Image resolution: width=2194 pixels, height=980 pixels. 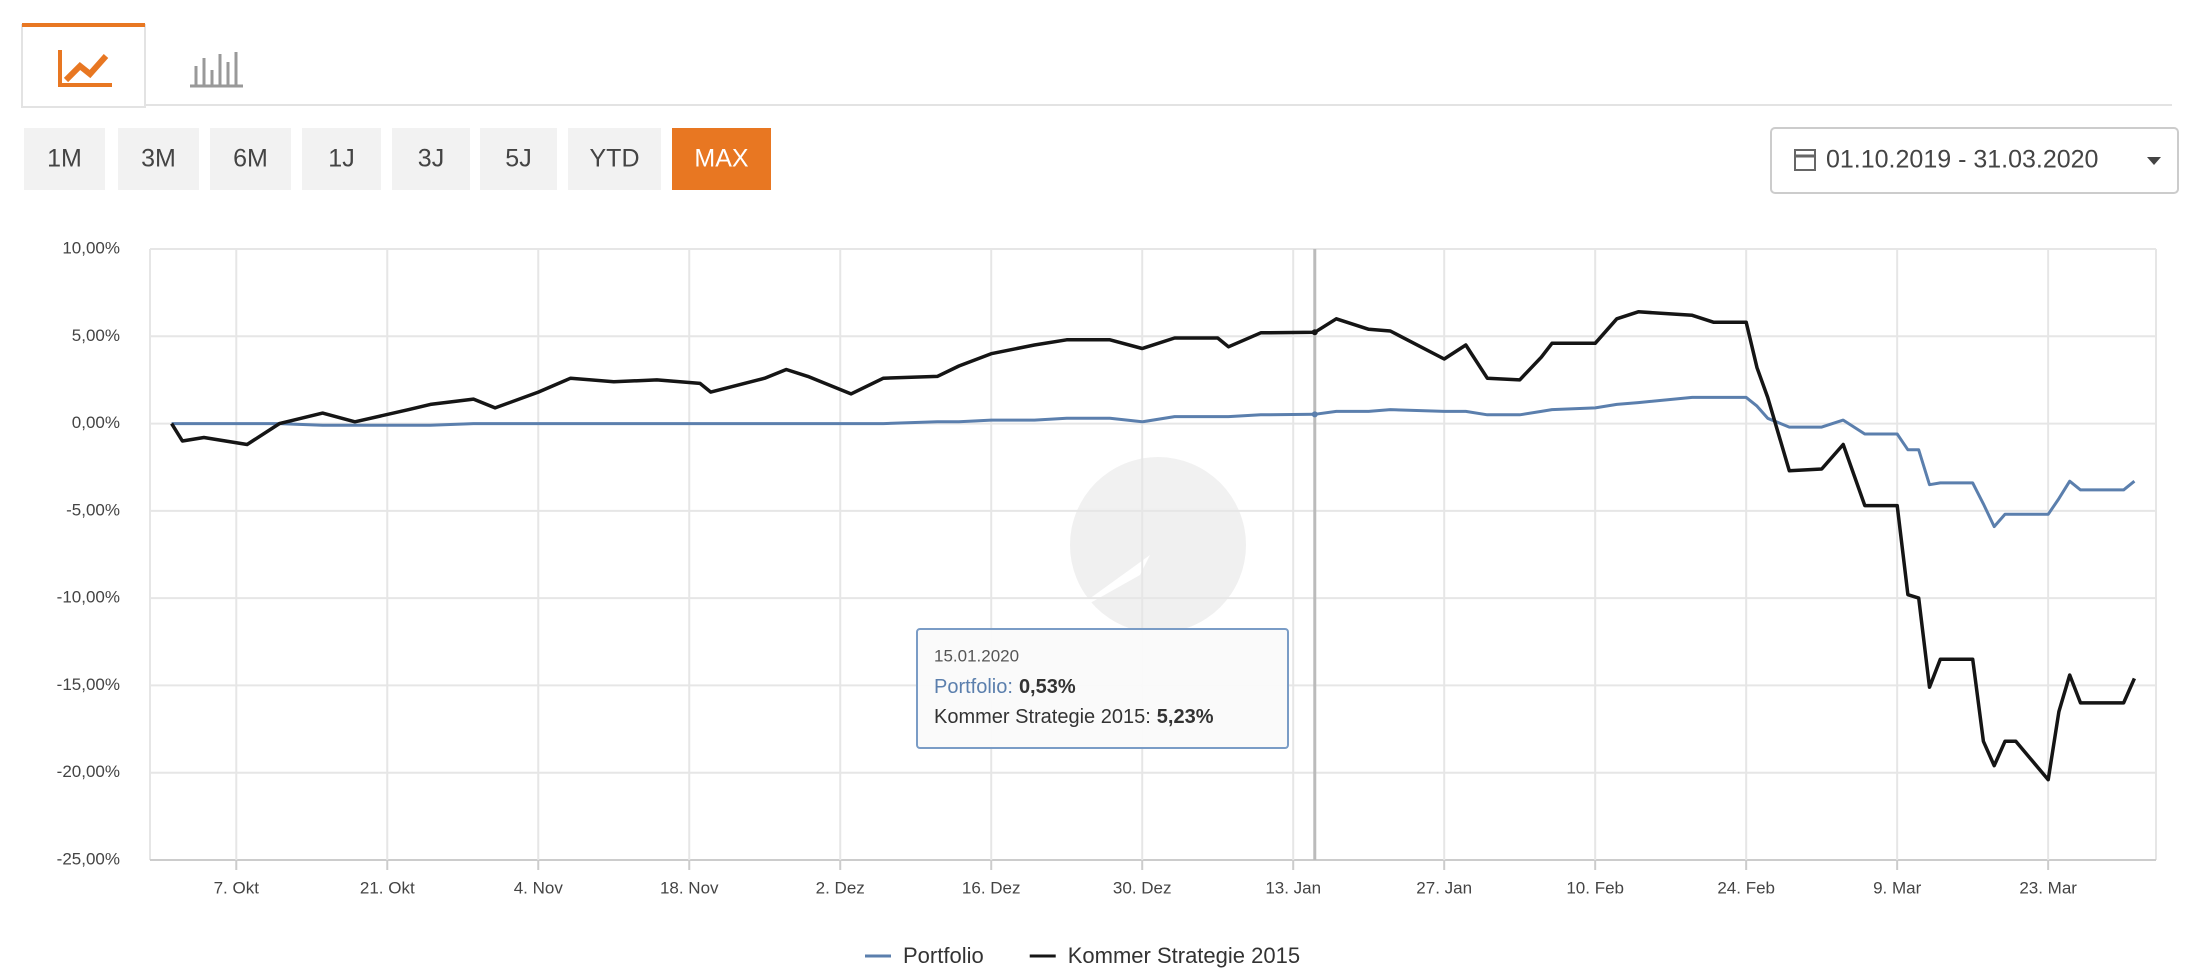 What do you see at coordinates (991, 887) in the screenshot?
I see `x-tick-label: 16. Dez` at bounding box center [991, 887].